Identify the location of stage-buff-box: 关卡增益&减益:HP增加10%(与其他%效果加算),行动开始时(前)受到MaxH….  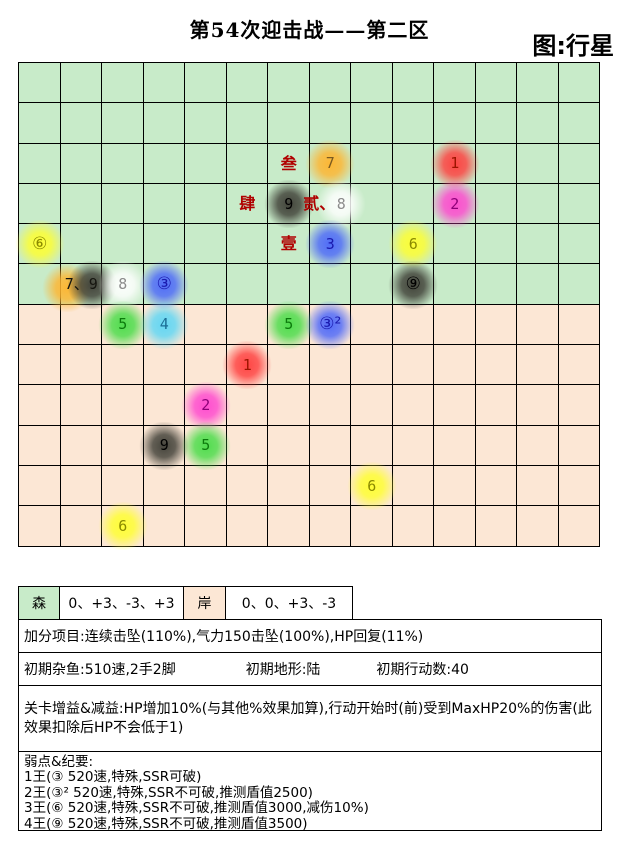
(310, 718).